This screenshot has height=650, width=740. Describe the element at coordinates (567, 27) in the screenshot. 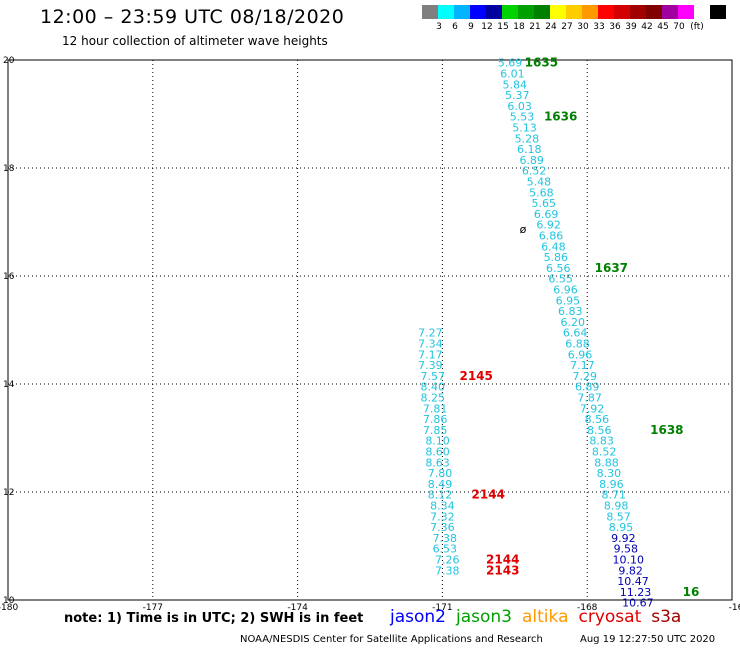

I see `legend-label: 27` at that location.